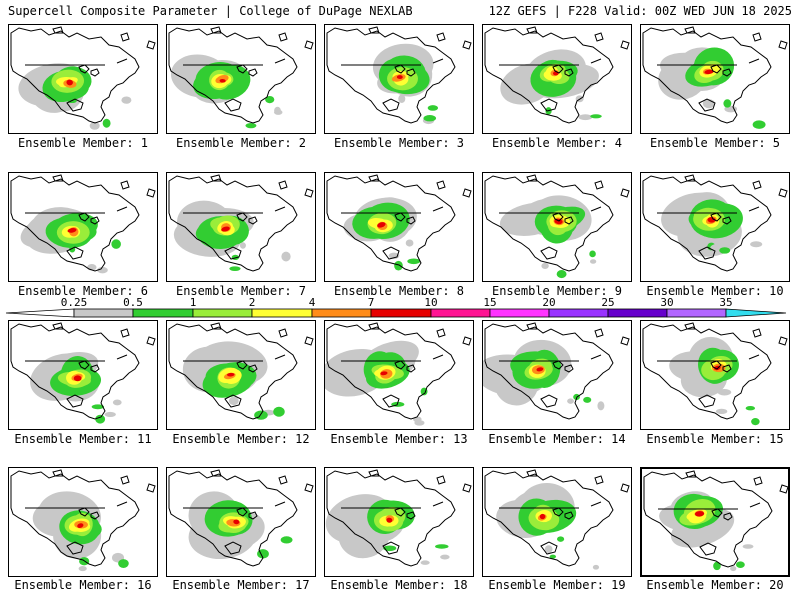  Describe the element at coordinates (549, 302) in the screenshot. I see `color-scale-tick-label: 20` at that location.